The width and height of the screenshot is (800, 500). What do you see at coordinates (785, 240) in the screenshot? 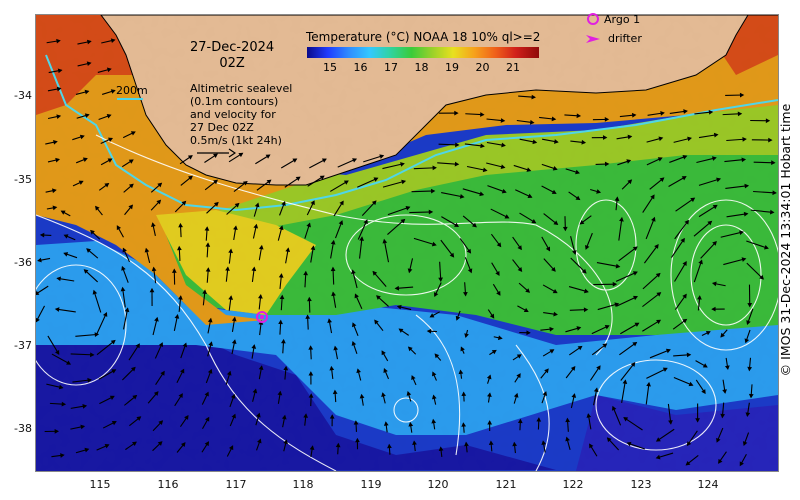
I see `credit-text: © IMOS 31-Dec-2024 13:34:01 Hobart time` at bounding box center [785, 240].